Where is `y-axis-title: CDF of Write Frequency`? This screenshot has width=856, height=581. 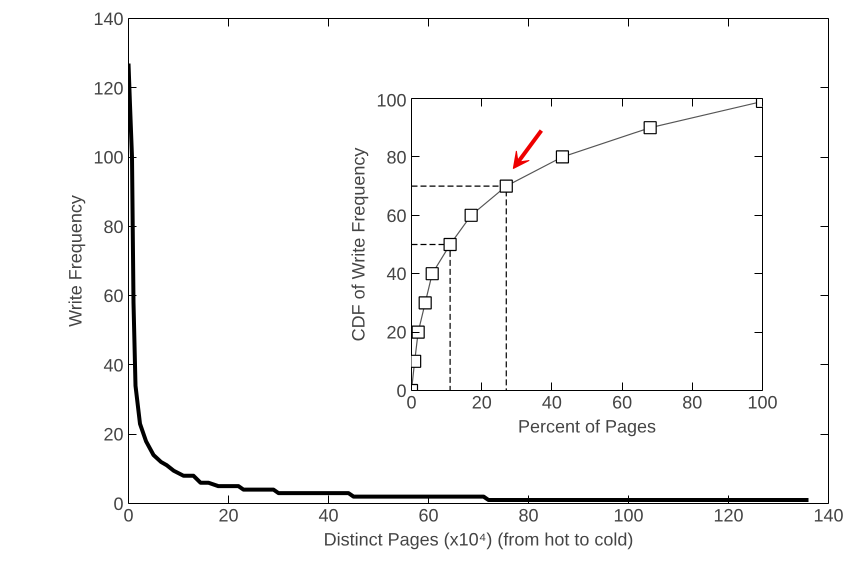 y-axis-title: CDF of Write Frequency is located at coordinates (358, 245).